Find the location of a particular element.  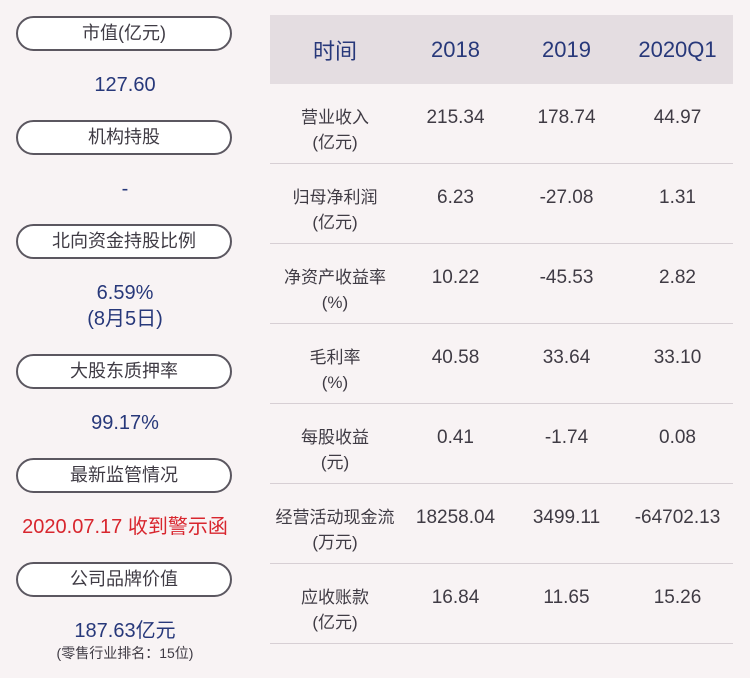

table-row: 经营活动现金流 (万元) 18258.04 3499.11 -64702.13 is located at coordinates (501, 524).